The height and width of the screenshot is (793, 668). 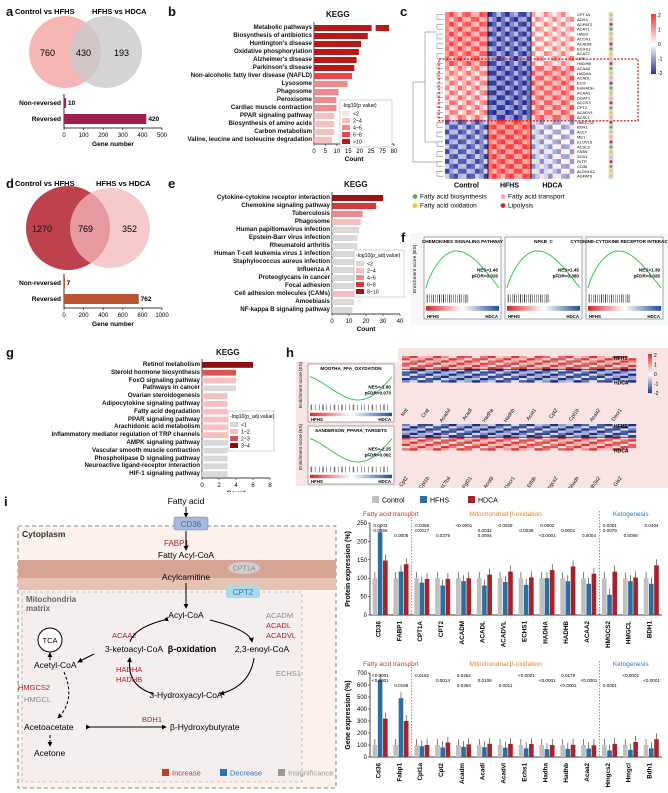 I want to click on kegg-bar, so click(x=324, y=132).